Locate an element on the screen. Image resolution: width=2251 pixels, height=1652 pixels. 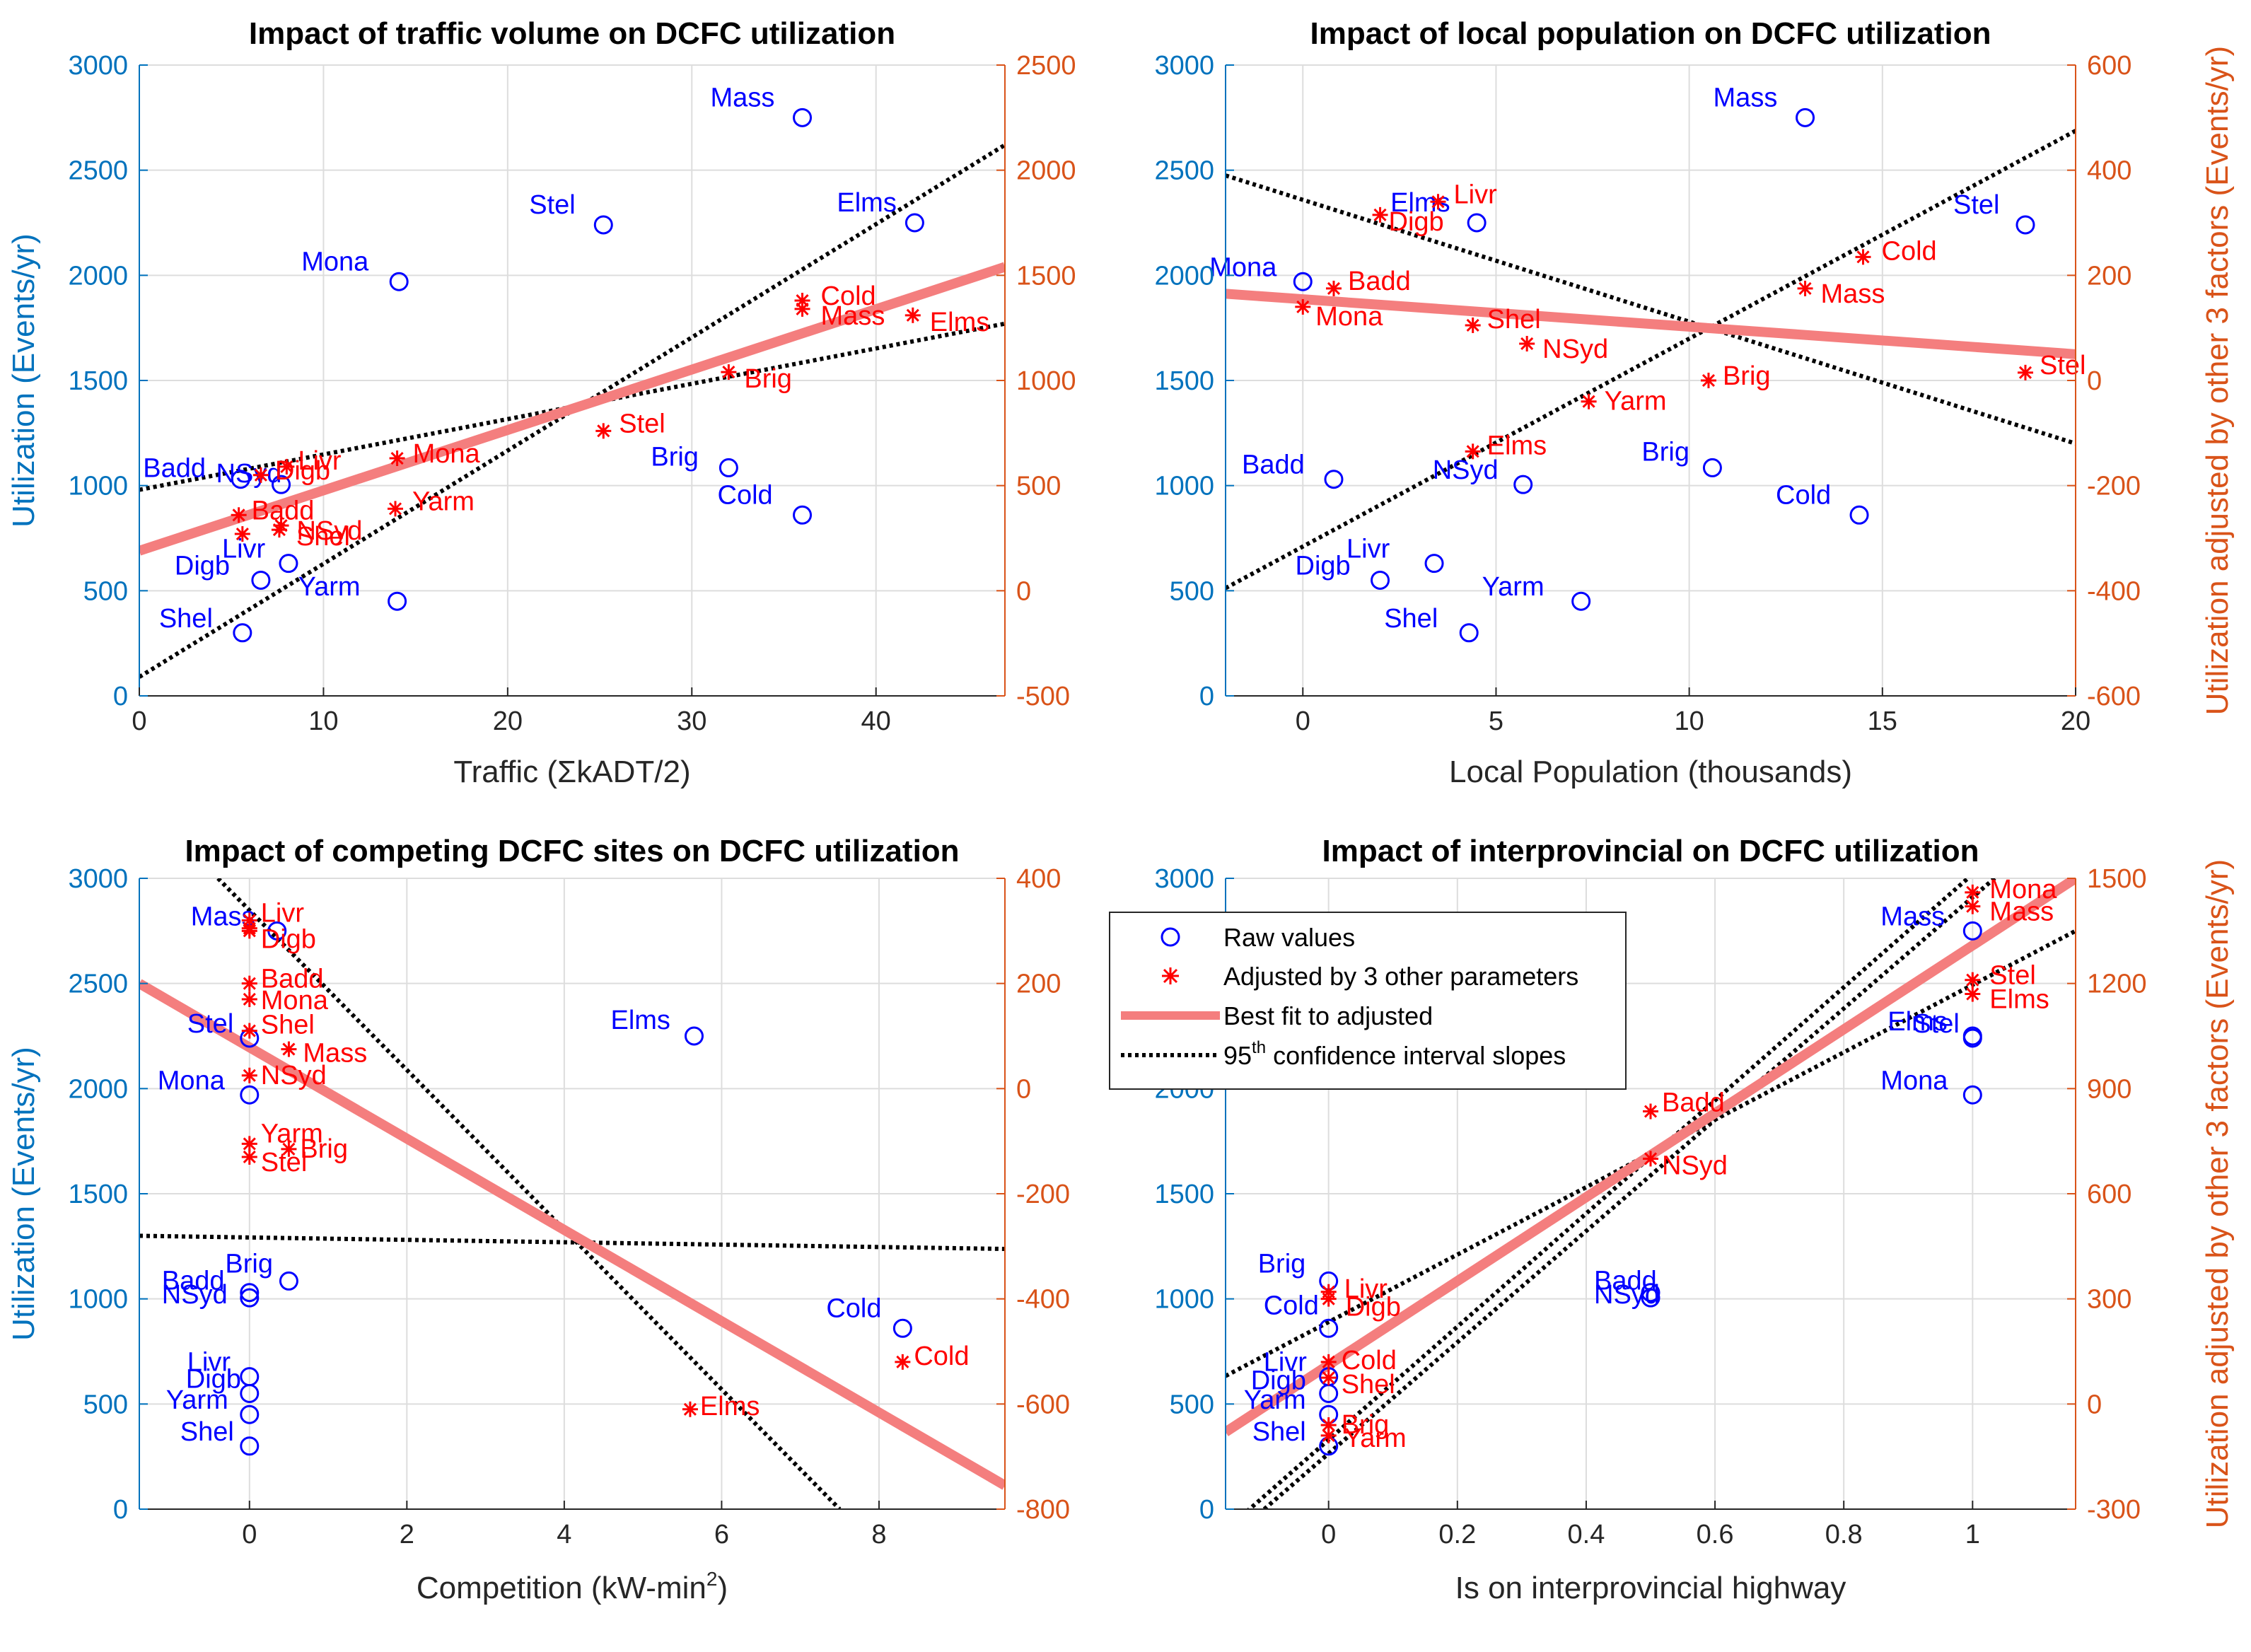
adjusted-point-label: NSyd is located at coordinates (330, 531).